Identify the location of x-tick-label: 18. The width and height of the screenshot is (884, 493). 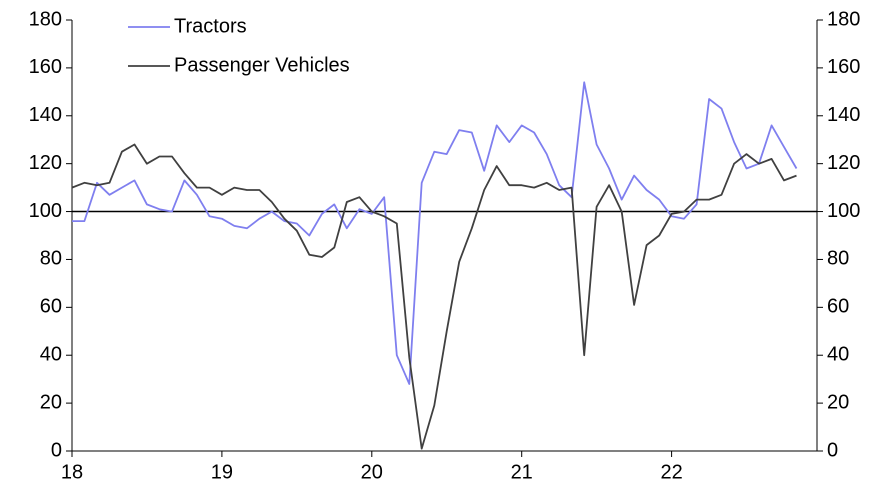
(72, 472).